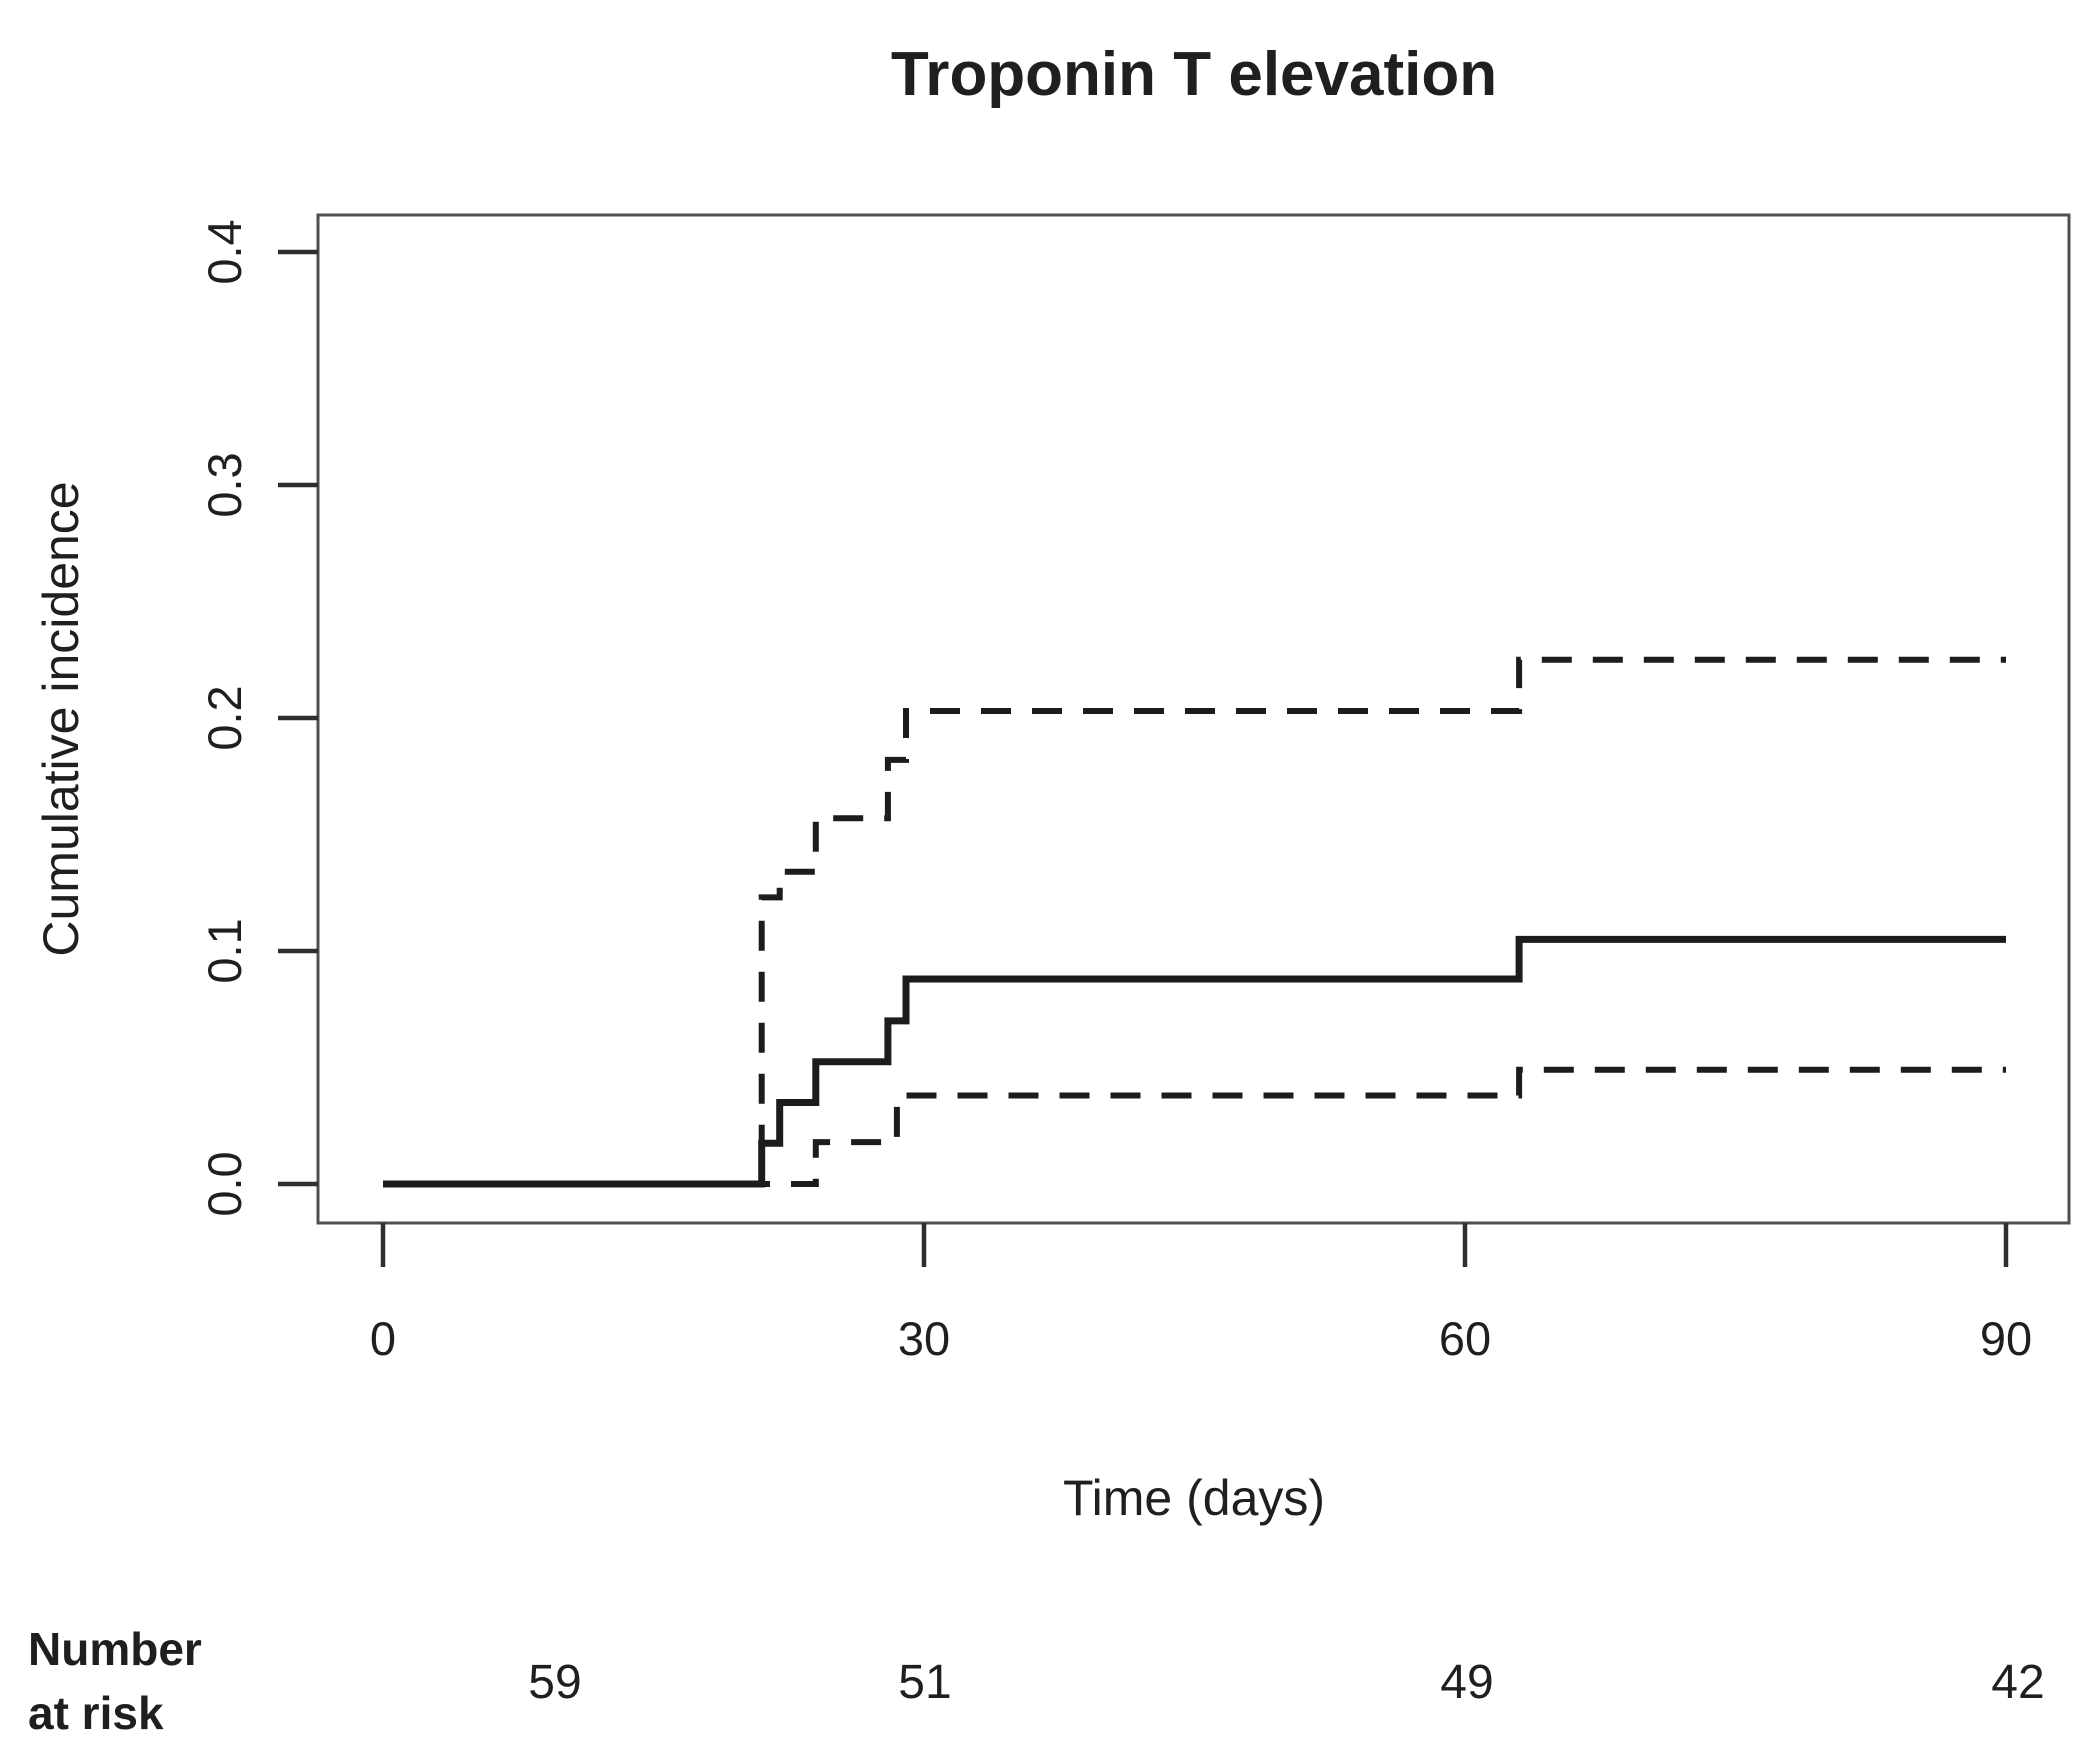 This screenshot has height=1755, width=2092. I want to click on x-tick-label: 60, so click(1465, 1338).